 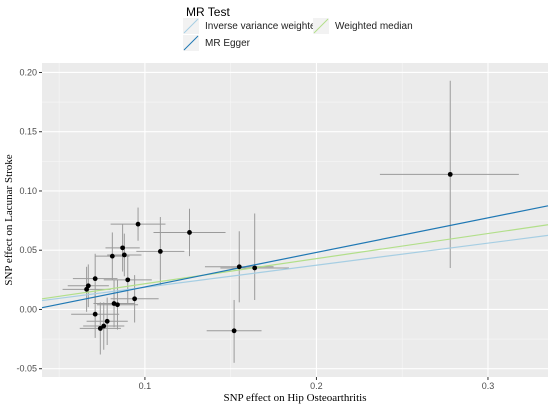 I want to click on y-tick-label: 0.05, so click(x=28, y=250).